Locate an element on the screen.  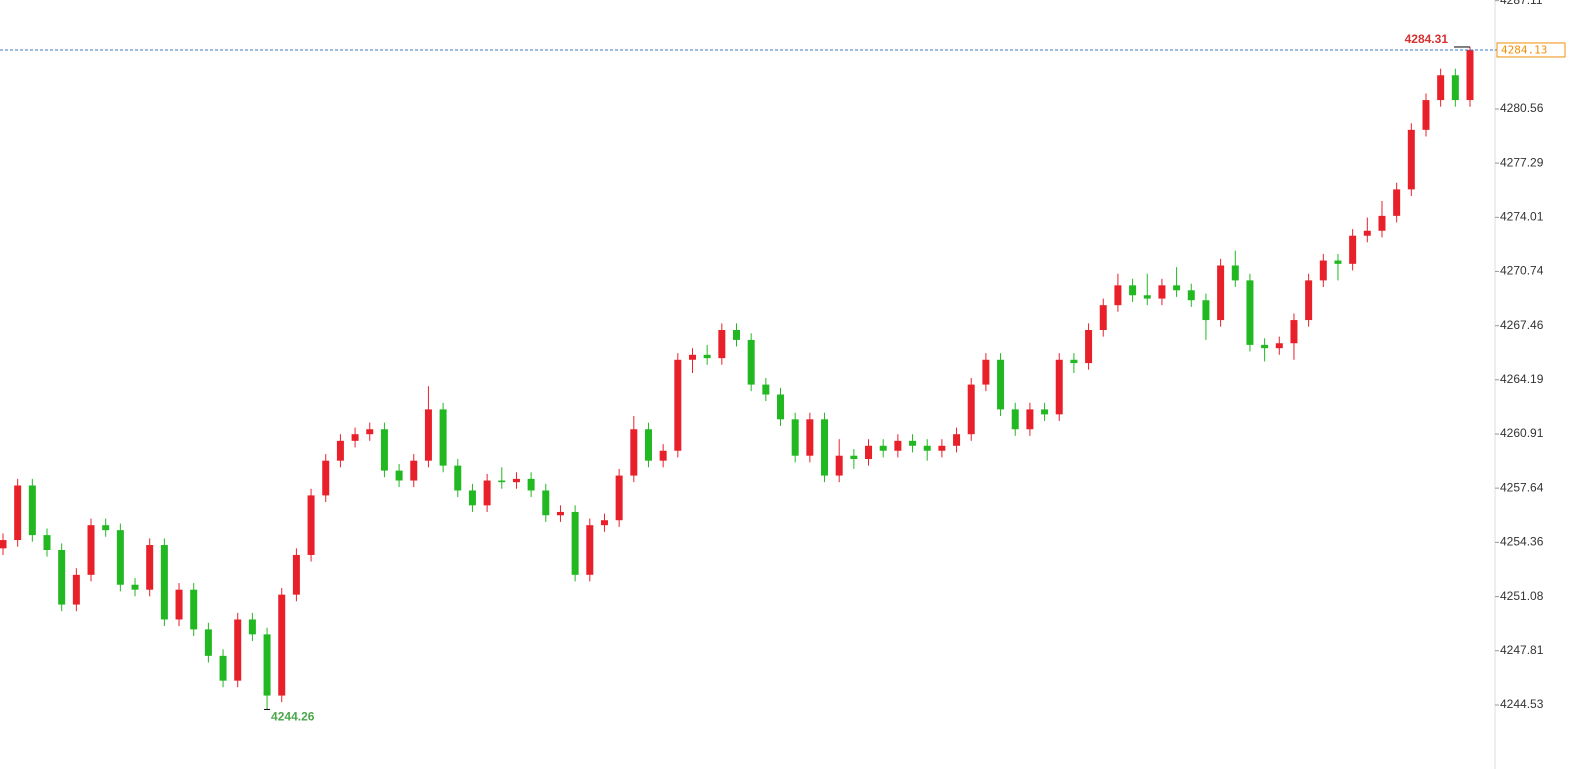
y-tick-label: 4260.91 is located at coordinates (1522, 433).